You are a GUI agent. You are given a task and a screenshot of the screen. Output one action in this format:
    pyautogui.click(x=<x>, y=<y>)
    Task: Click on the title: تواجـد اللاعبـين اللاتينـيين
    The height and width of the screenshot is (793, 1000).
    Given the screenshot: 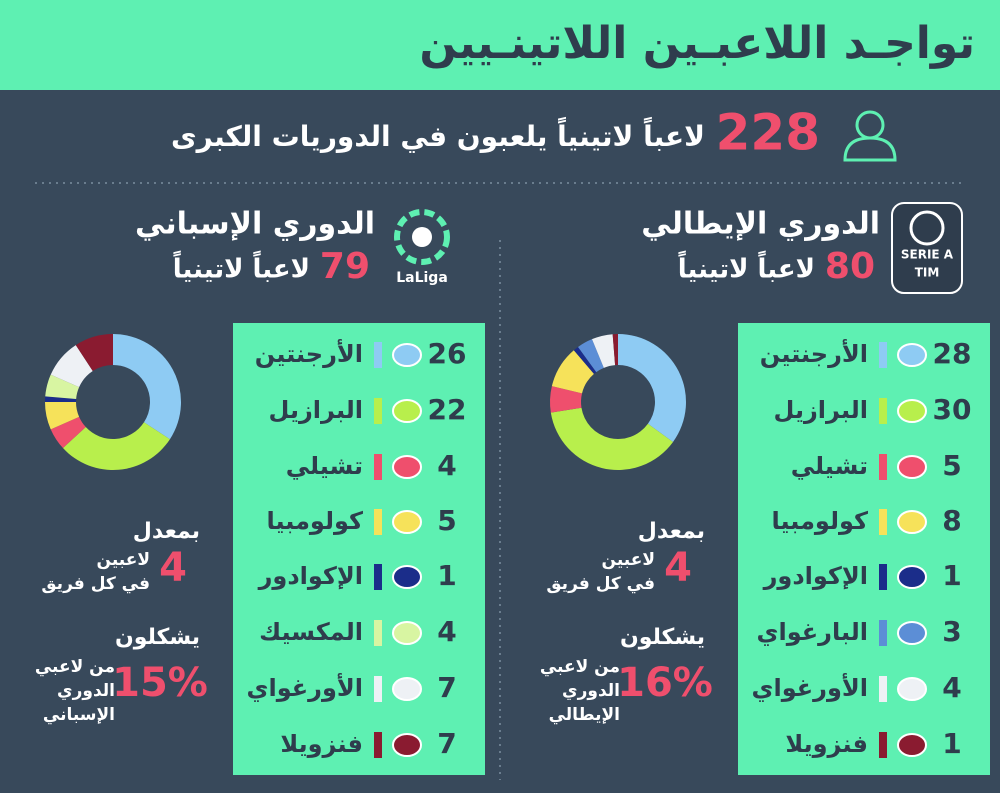 What is the action you would take?
    pyautogui.click(x=697, y=43)
    